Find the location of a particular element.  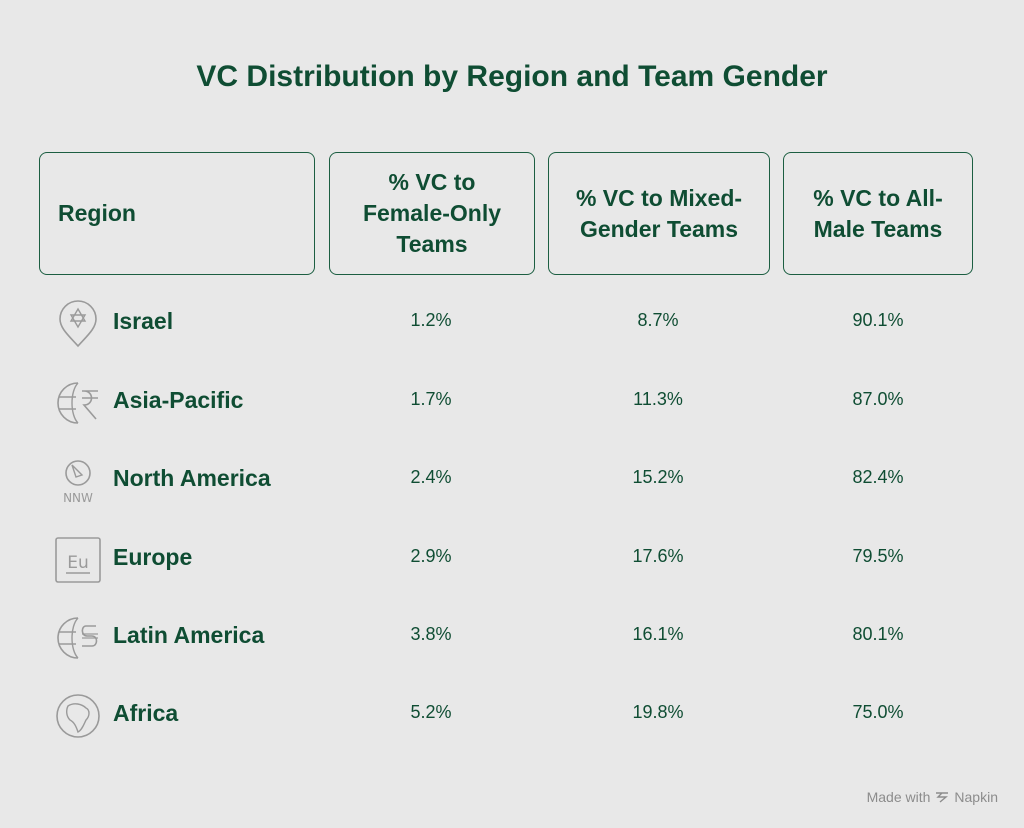

svg-text: NNW is located at coordinates (78, 498).